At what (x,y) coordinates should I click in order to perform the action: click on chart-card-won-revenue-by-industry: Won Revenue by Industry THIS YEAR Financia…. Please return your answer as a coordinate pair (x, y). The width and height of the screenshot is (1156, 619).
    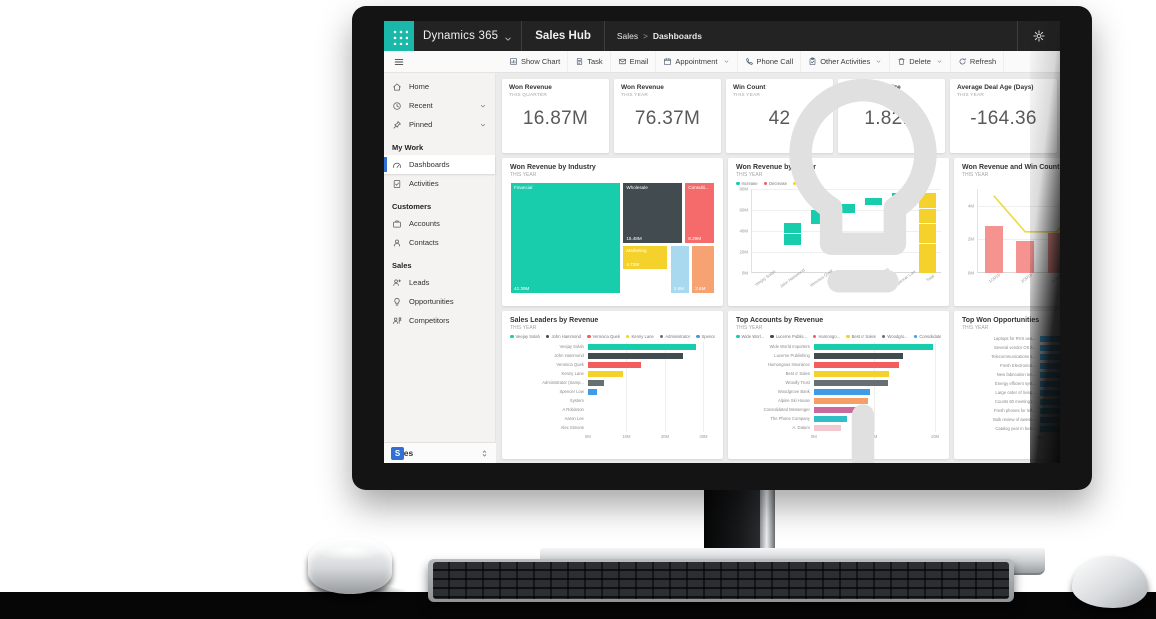
    Looking at the image, I should click on (612, 232).